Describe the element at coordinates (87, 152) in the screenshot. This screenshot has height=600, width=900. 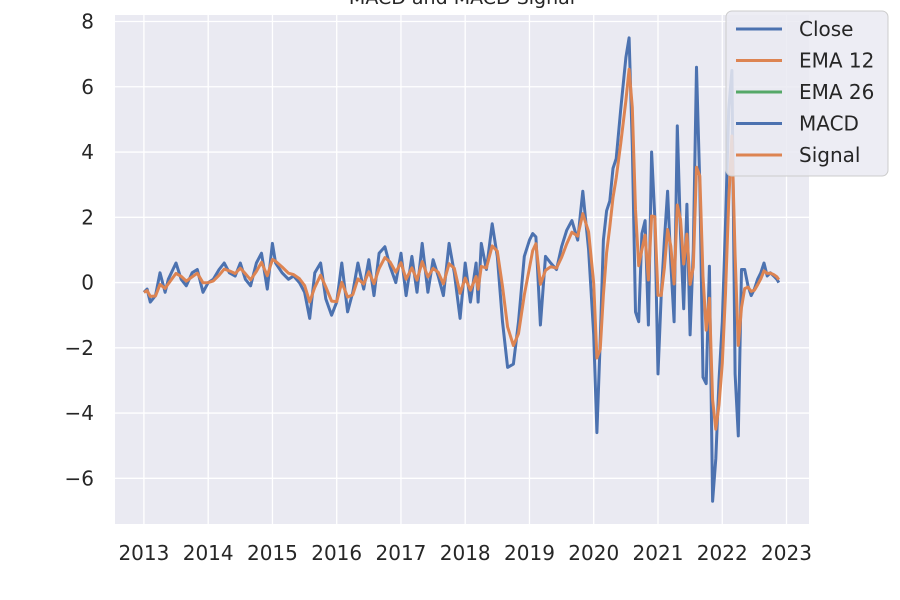
I see `y-tick-label: 4` at that location.